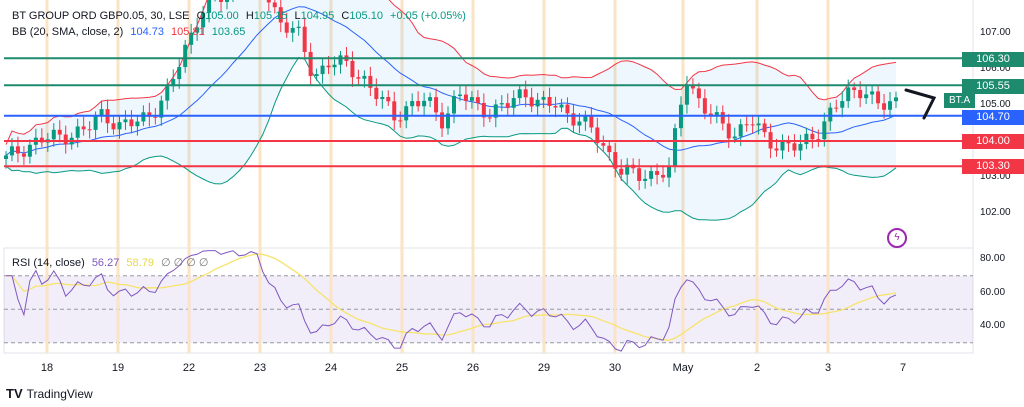 The image size is (1024, 407). What do you see at coordinates (993, 141) in the screenshot?
I see `level-tag-104-00: 104.00` at bounding box center [993, 141].